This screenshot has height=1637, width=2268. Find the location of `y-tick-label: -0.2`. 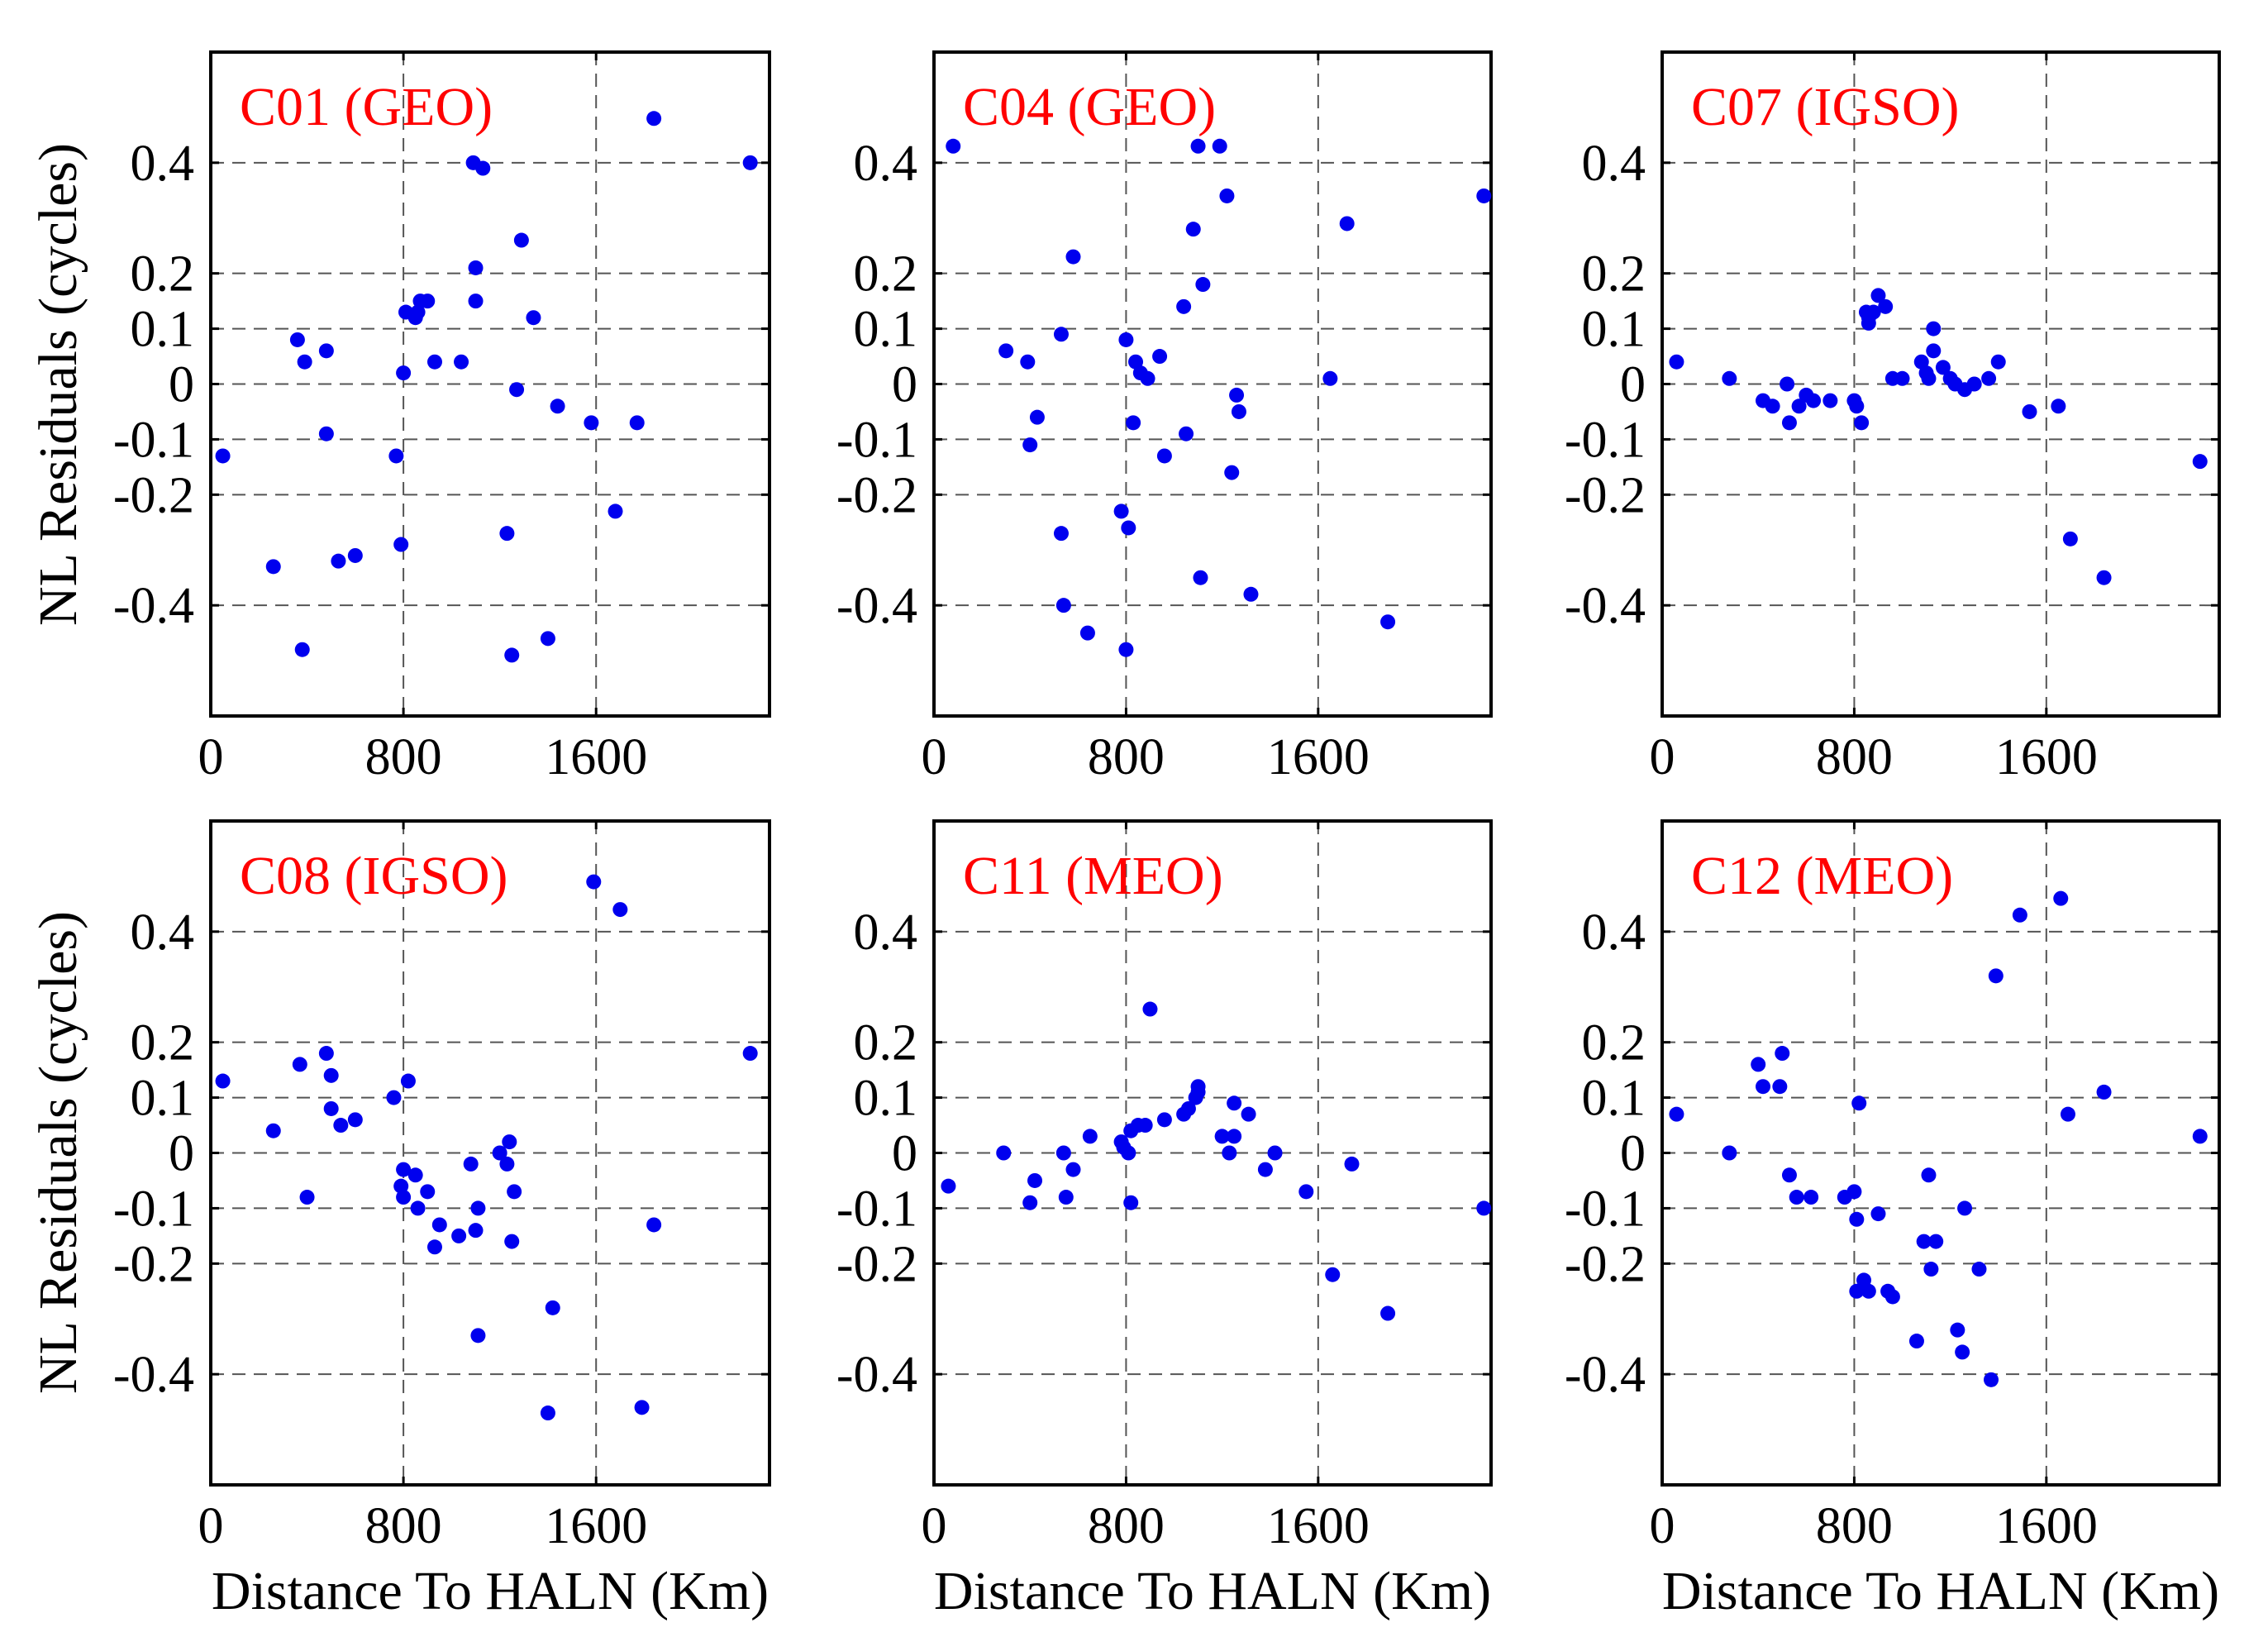

y-tick-label: -0.2 is located at coordinates (1605, 495).